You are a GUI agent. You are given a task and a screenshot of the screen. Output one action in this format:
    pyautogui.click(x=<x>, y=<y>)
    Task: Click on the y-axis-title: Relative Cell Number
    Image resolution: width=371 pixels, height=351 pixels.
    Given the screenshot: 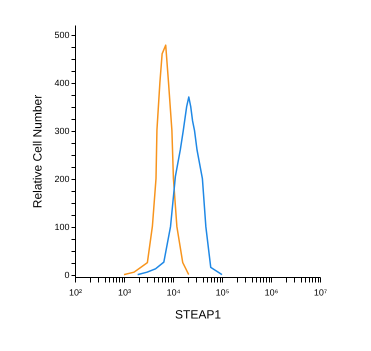 What is the action you would take?
    pyautogui.click(x=37, y=151)
    